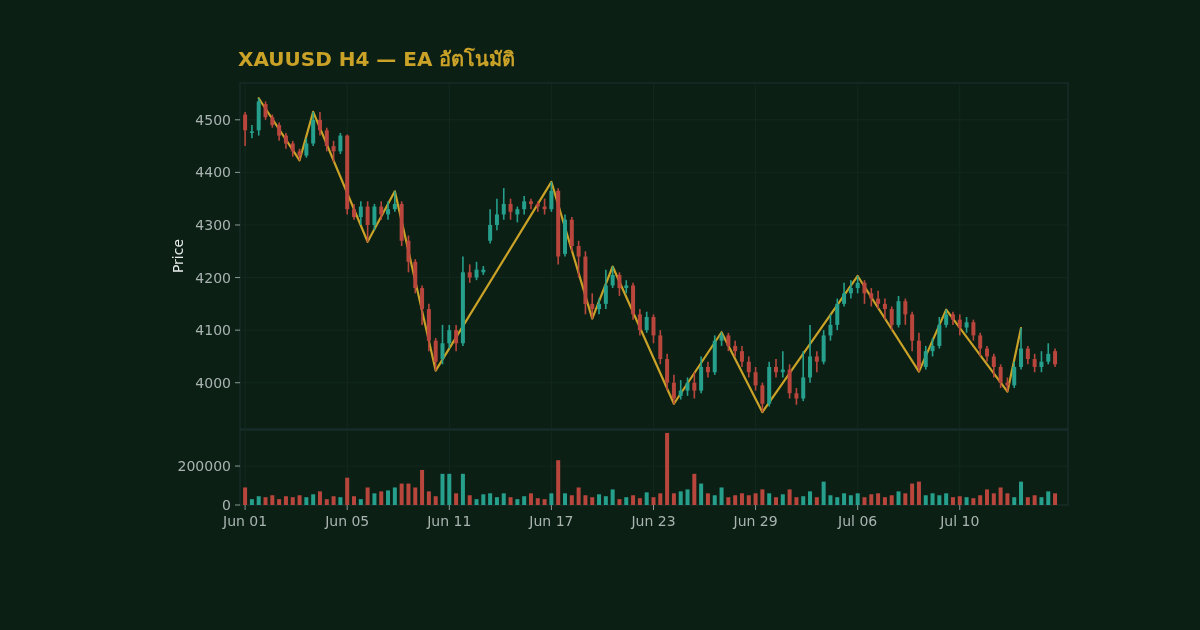 The height and width of the screenshot is (630, 1200). What do you see at coordinates (755, 521) in the screenshot?
I see `x-tick-label: Jun 29` at bounding box center [755, 521].